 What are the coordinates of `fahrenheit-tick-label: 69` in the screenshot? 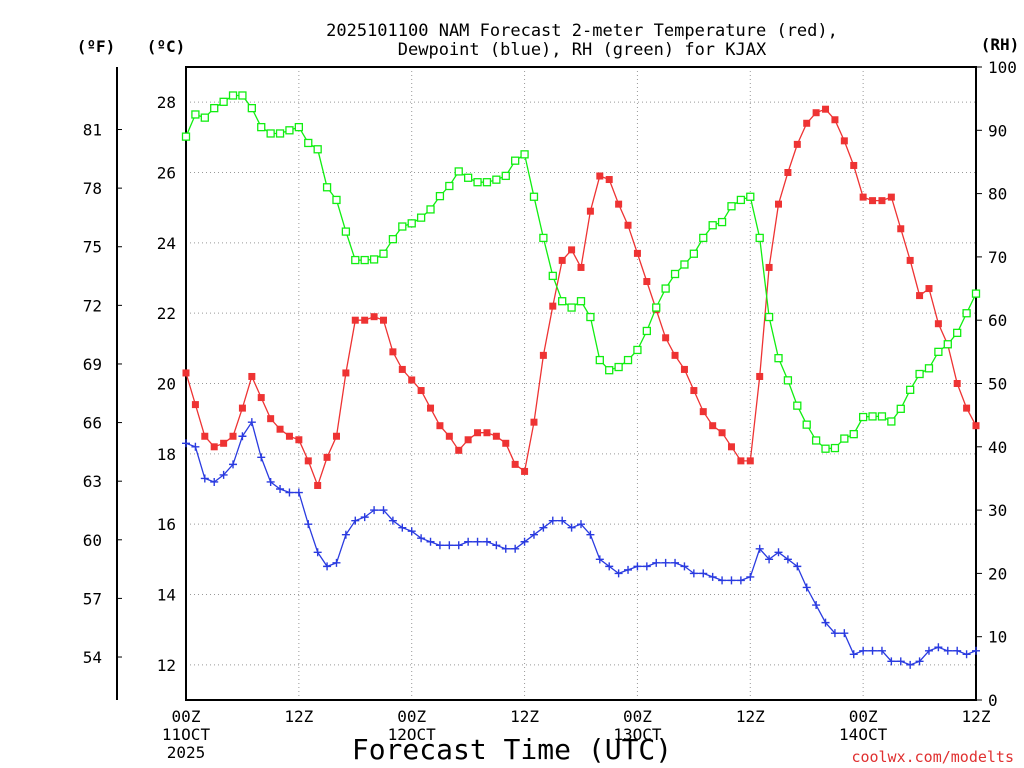 It's located at (92, 364).